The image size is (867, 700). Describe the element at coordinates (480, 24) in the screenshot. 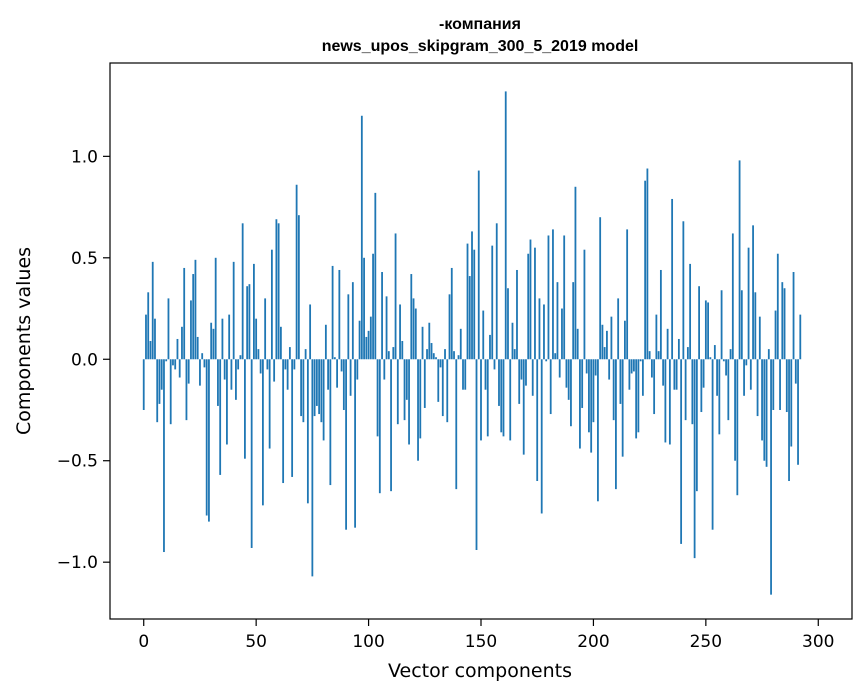

I see `chart-title: -компания` at that location.